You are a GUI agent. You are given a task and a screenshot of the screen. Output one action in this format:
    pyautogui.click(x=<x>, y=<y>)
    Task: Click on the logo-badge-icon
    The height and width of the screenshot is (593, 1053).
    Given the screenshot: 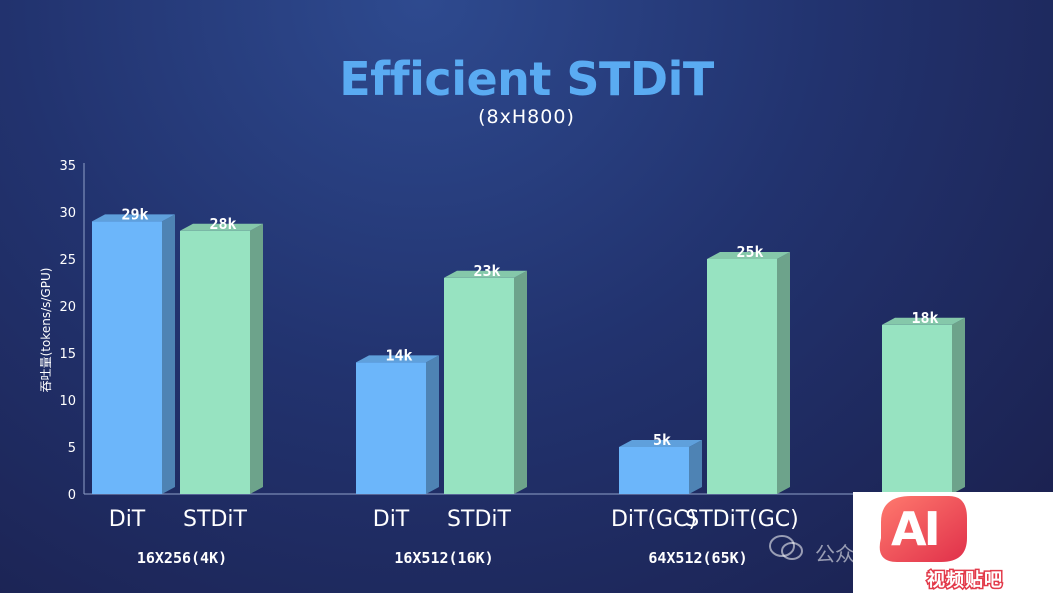 What is the action you would take?
    pyautogui.click(x=923, y=529)
    